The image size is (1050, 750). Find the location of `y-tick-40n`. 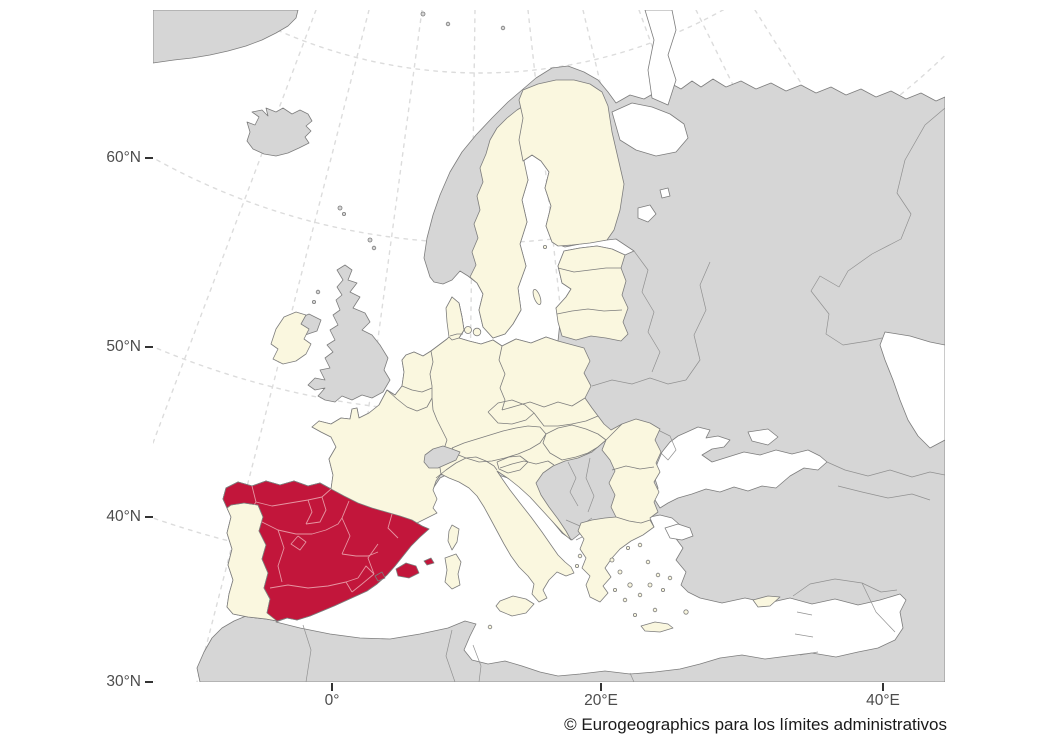

y-tick-40n is located at coordinates (149, 517).